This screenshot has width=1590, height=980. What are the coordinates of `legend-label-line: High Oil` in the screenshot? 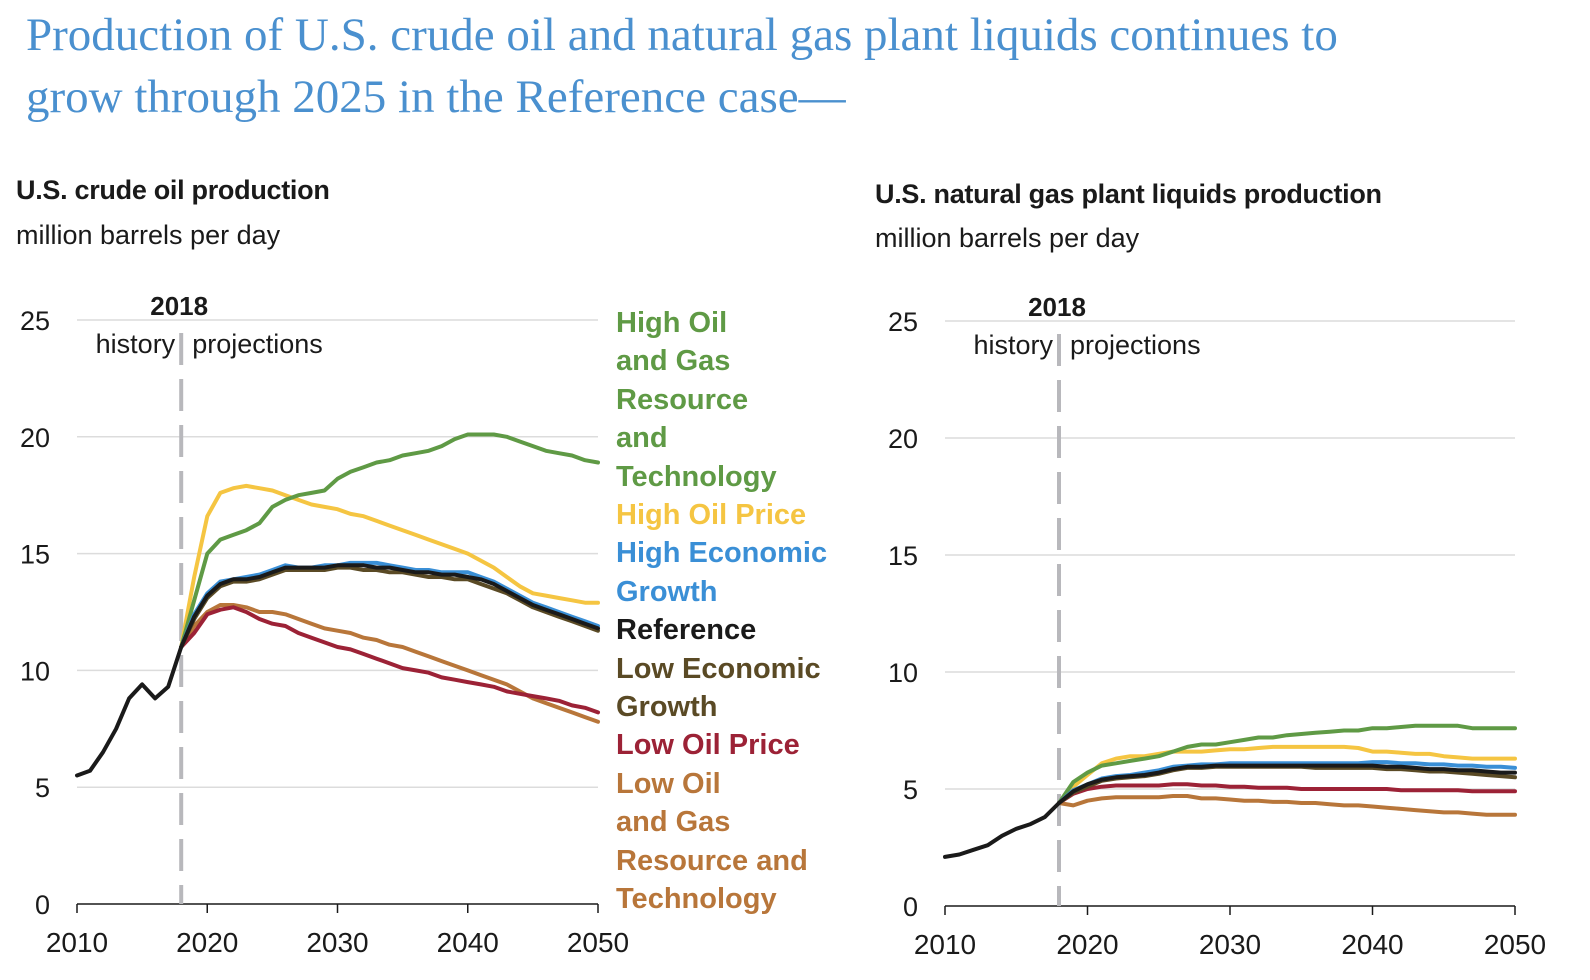 It's located at (672, 323).